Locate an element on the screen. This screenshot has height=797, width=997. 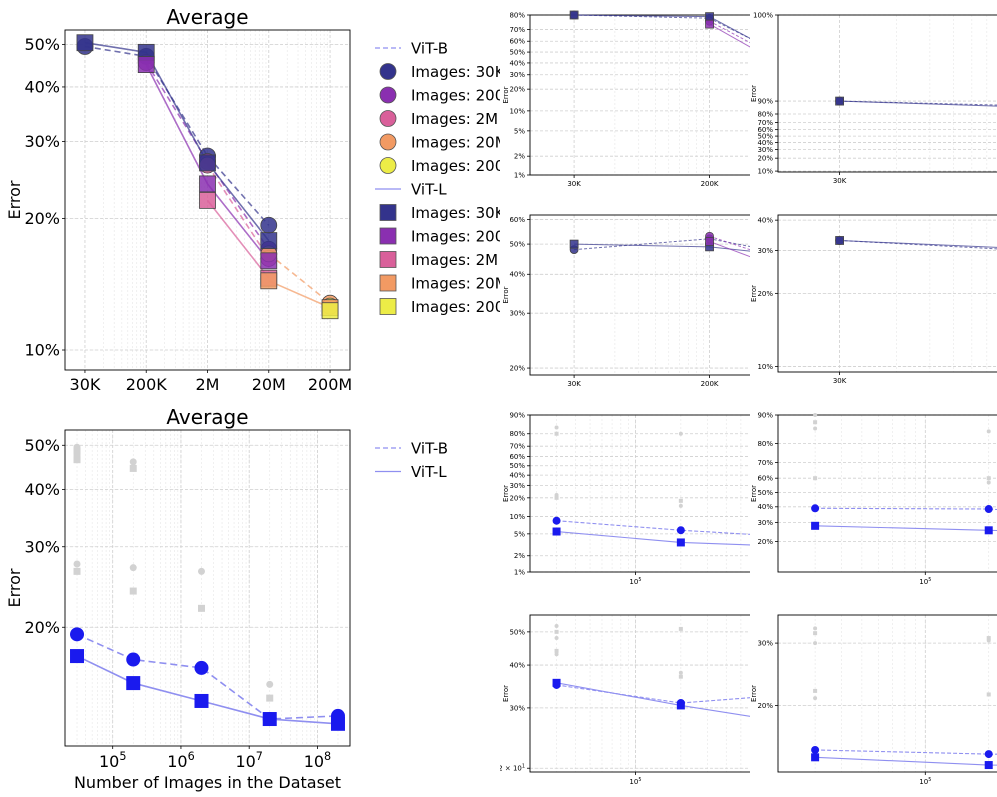
y-tick-label: 5% is located at coordinates (519, 534).